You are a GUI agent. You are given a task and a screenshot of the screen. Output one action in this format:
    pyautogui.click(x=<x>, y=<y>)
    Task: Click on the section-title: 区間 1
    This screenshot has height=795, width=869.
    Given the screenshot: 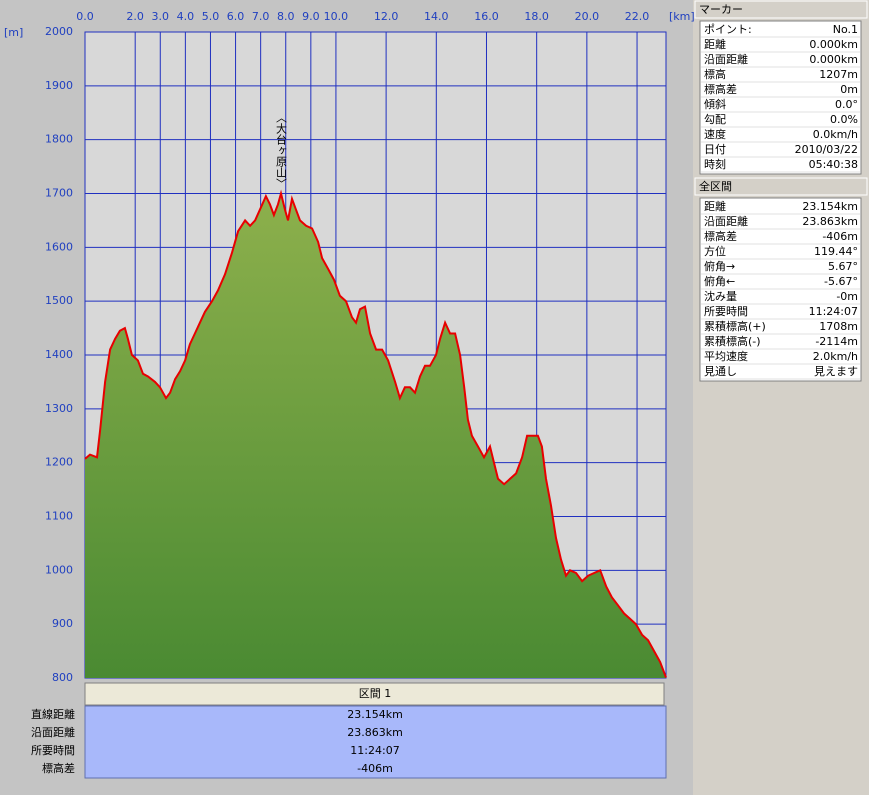 What is the action you would take?
    pyautogui.click(x=375, y=693)
    